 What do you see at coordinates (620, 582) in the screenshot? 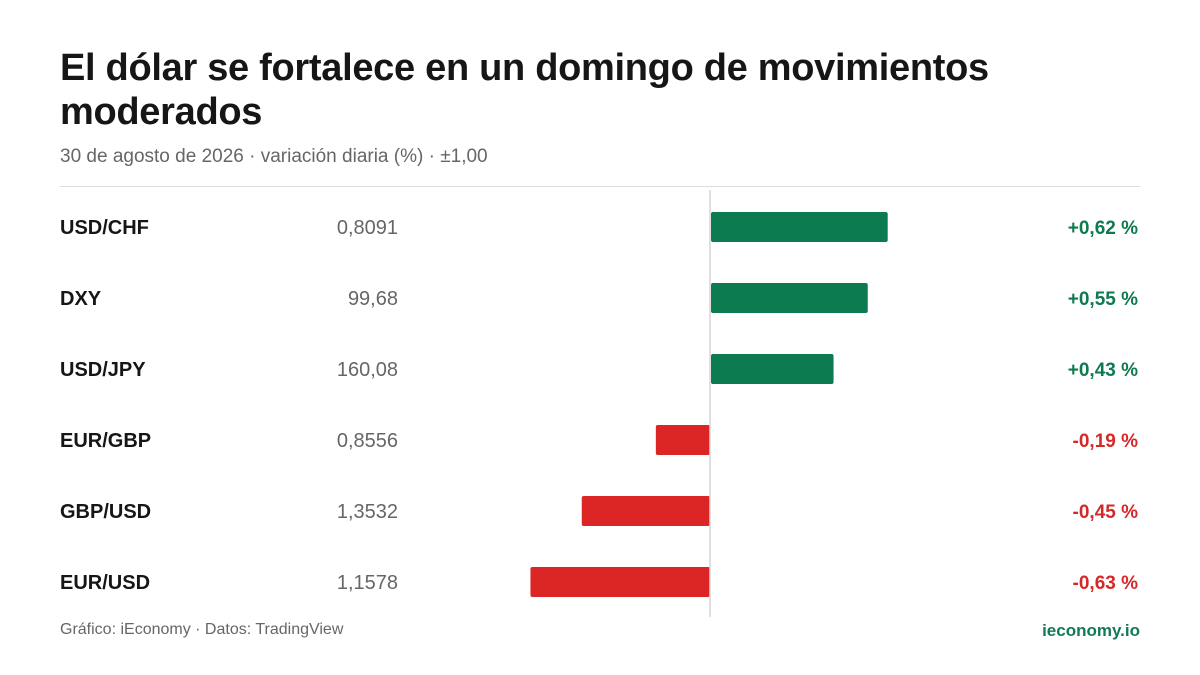
I see `bar-eur-usd` at bounding box center [620, 582].